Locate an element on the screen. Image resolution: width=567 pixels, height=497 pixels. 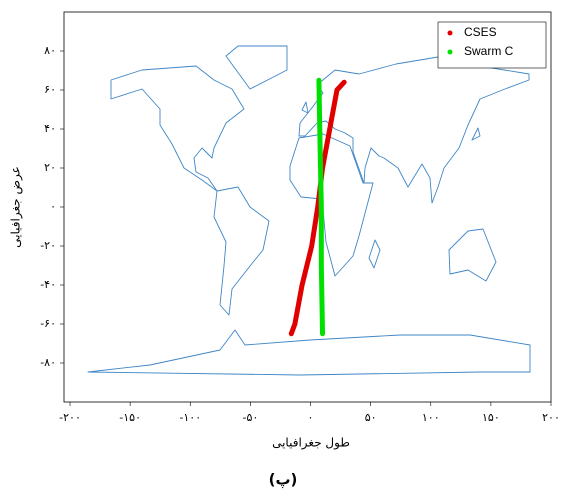
y-tick-label: -۶۰ is located at coordinates (48, 323).